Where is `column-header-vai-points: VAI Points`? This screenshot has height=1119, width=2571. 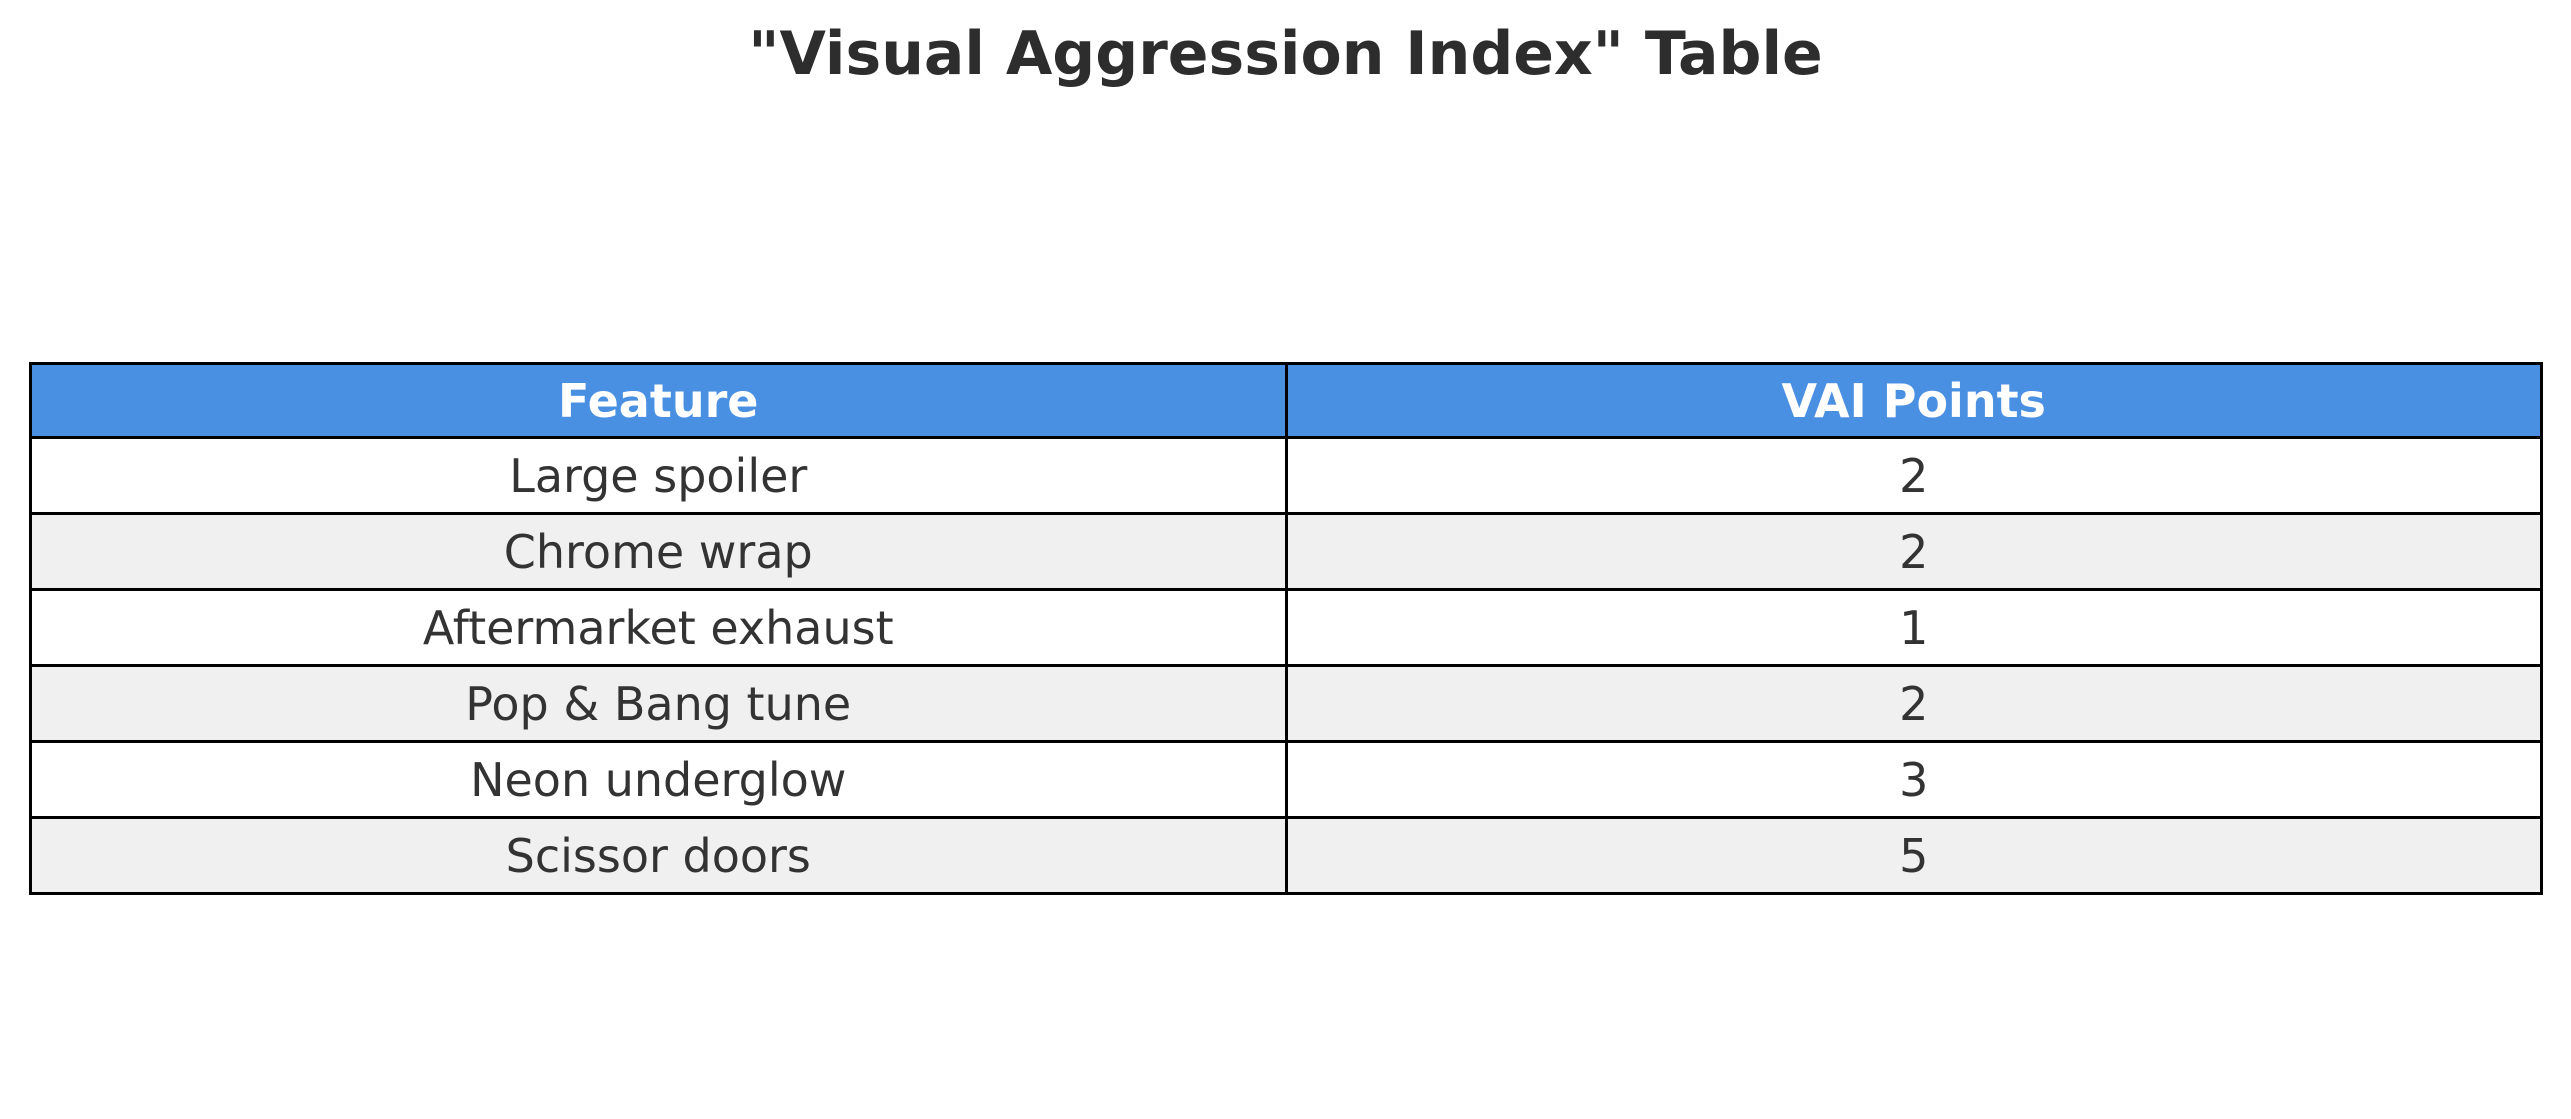 column-header-vai-points: VAI Points is located at coordinates (1913, 400).